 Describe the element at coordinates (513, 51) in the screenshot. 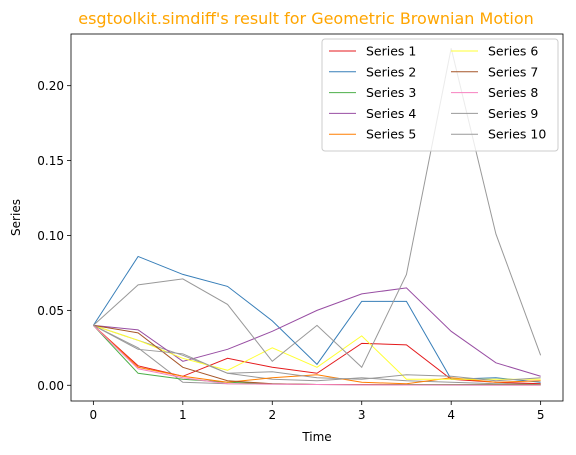

I see `legend-label: Series 6` at that location.